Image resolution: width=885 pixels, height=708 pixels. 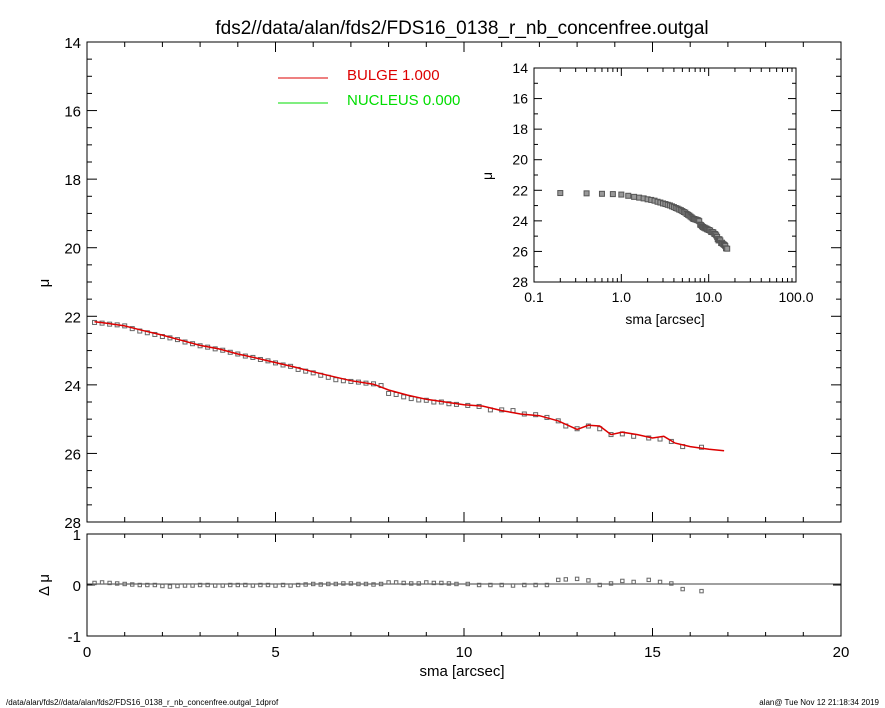 I want to click on resid-ytick-label: 1, so click(x=77, y=535).